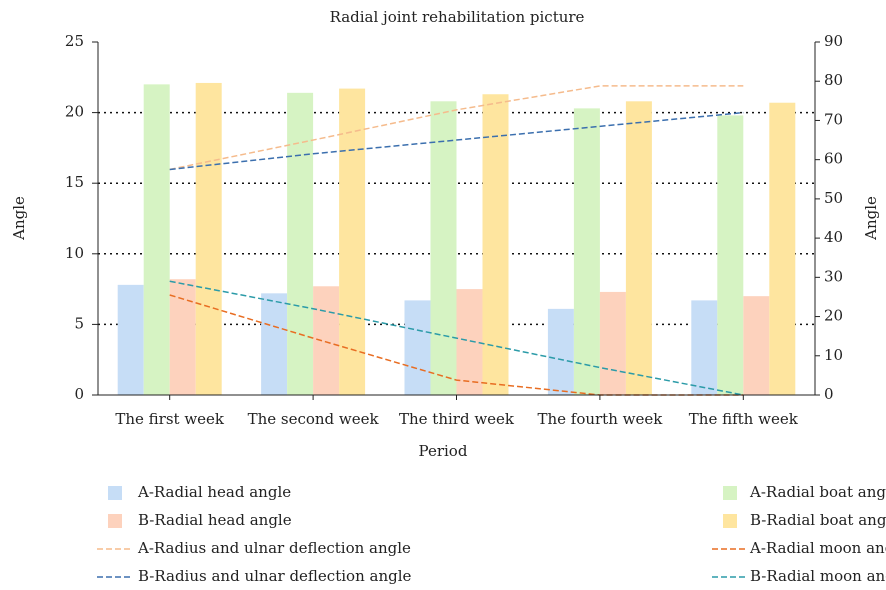 The width and height of the screenshot is (886, 590). I want to click on y2-tick-label: 60, so click(833, 159).